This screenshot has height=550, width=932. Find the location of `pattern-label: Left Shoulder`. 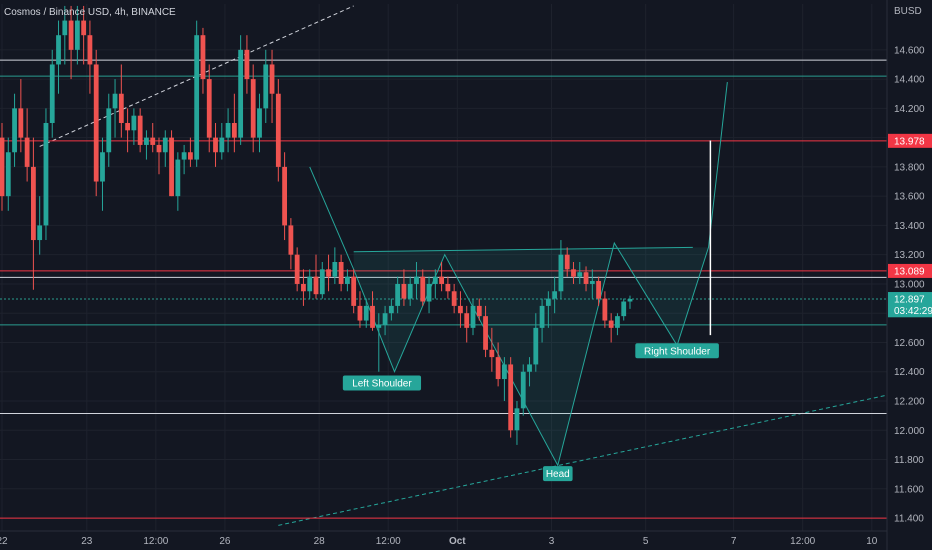

pattern-label: Left Shoulder is located at coordinates (382, 383).